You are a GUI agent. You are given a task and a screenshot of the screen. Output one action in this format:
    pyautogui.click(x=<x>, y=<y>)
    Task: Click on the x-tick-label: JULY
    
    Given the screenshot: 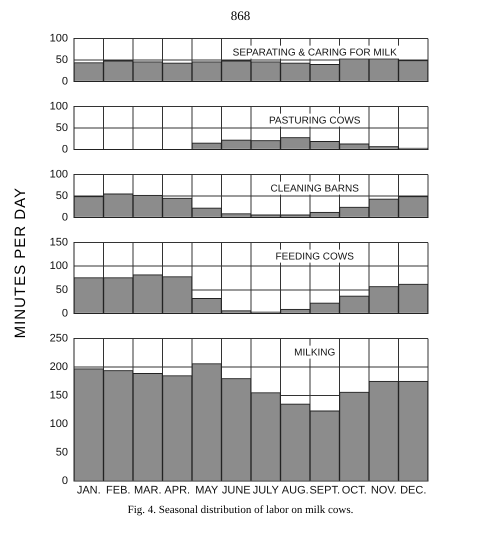 What is the action you would take?
    pyautogui.click(x=266, y=490)
    